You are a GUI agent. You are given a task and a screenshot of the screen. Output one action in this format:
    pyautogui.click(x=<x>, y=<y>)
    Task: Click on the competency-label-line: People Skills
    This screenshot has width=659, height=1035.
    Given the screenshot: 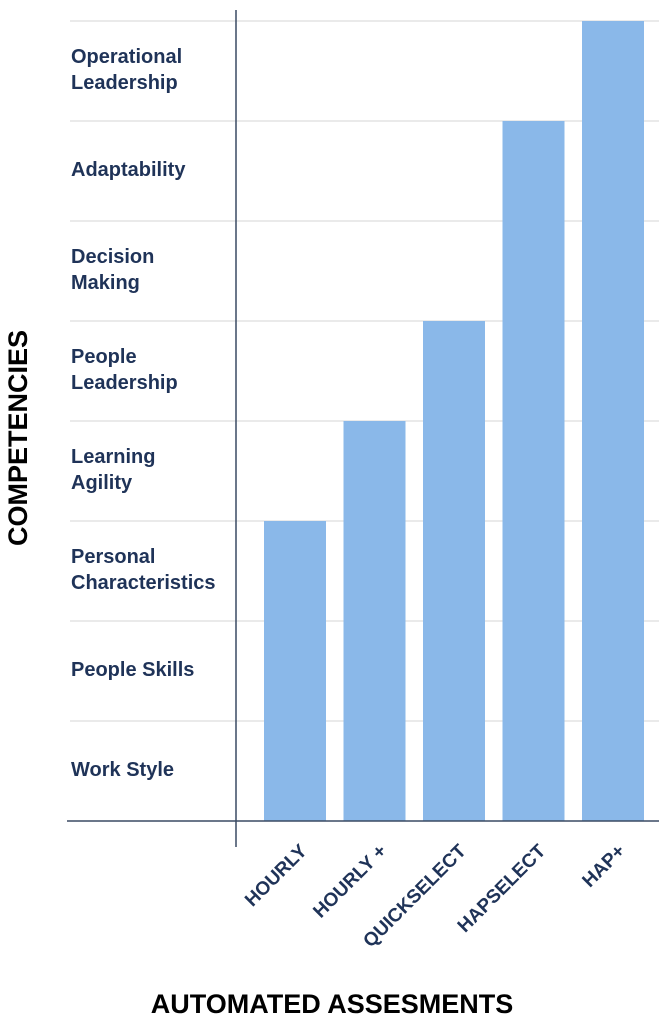 What is the action you would take?
    pyautogui.click(x=132, y=670)
    